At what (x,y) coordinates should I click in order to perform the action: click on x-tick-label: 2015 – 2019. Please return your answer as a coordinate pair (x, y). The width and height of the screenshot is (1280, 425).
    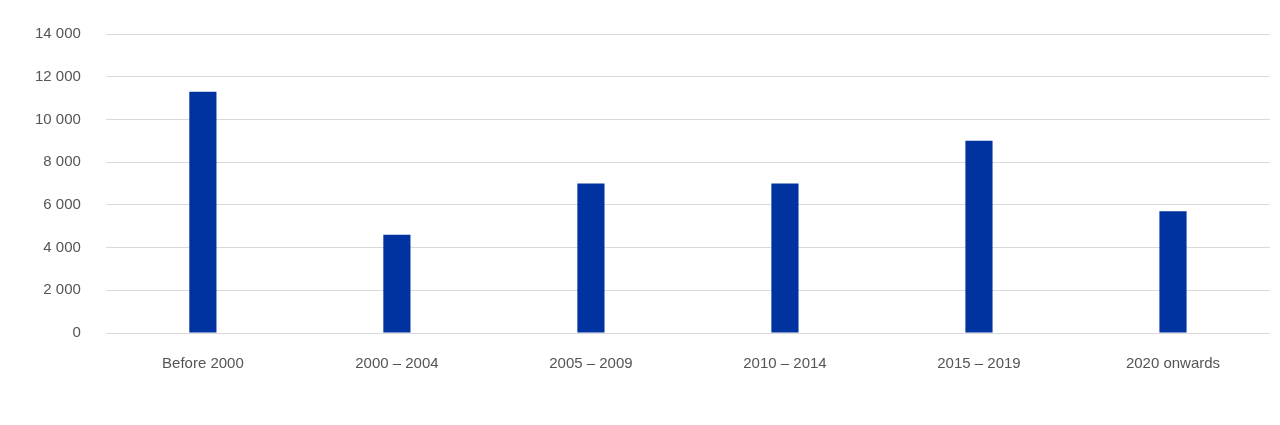
    Looking at the image, I should click on (979, 363).